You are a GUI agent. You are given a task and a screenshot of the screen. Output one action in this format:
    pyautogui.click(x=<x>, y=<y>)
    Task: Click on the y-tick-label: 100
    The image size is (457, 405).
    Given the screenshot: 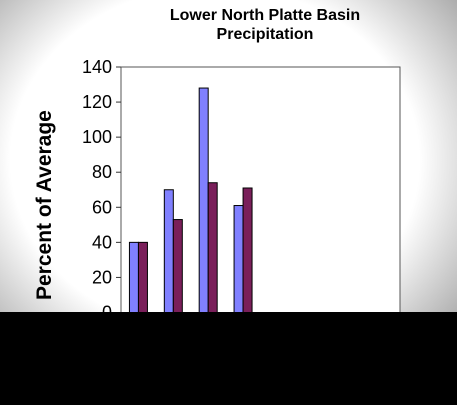 What is the action you would take?
    pyautogui.click(x=97, y=137)
    